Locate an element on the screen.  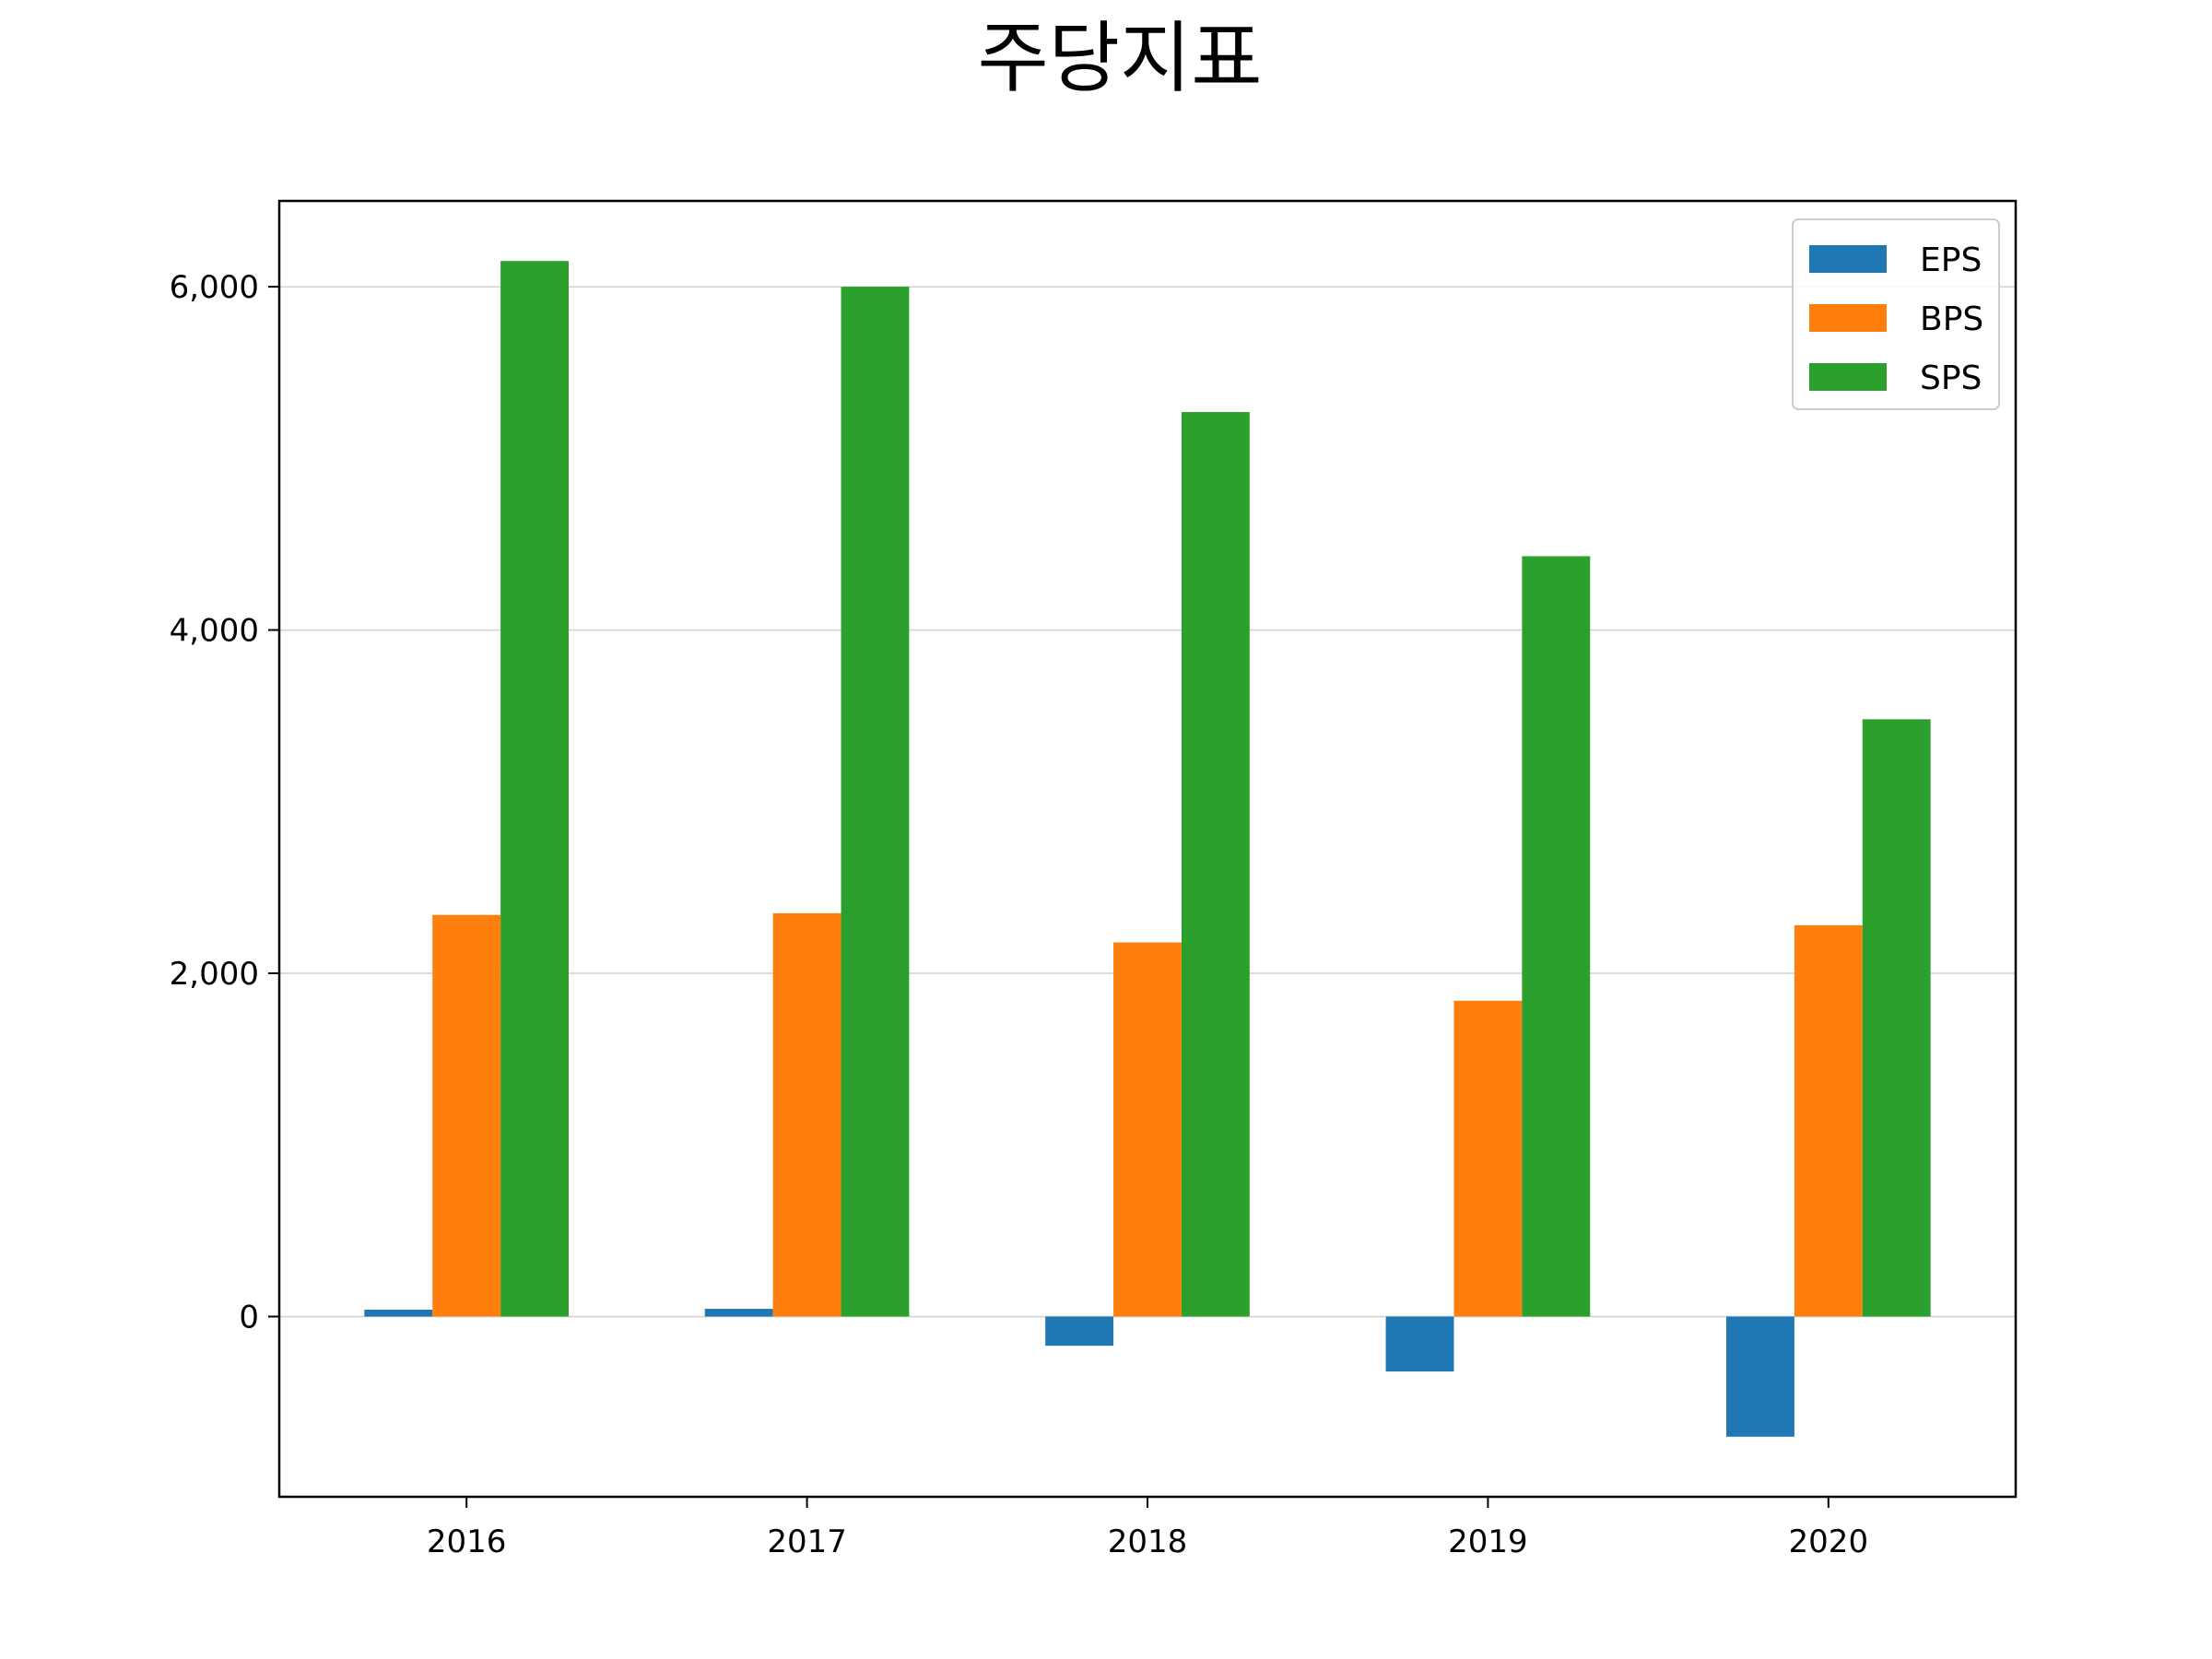
y-tick-label: 4,000 is located at coordinates (214, 631).